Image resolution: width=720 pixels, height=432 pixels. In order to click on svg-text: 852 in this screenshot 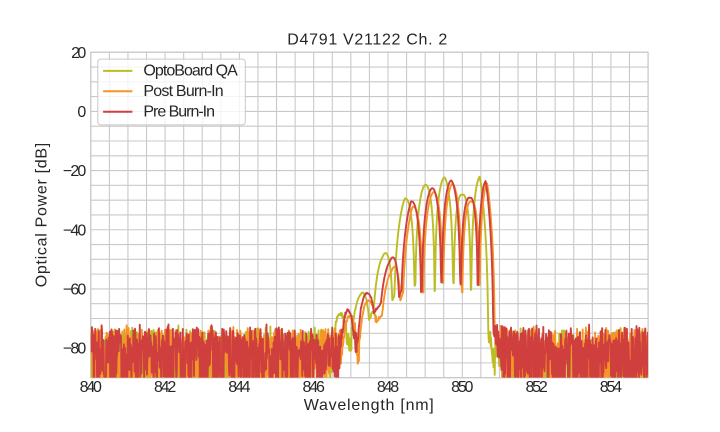, I will do `click(536, 387)`.